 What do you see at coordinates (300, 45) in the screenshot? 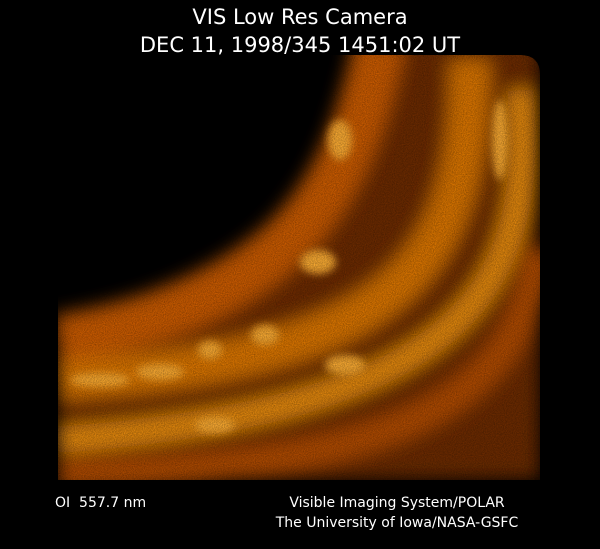
I see `image-timestamp: DEC 11, 1998/345 1451:02 UT` at bounding box center [300, 45].